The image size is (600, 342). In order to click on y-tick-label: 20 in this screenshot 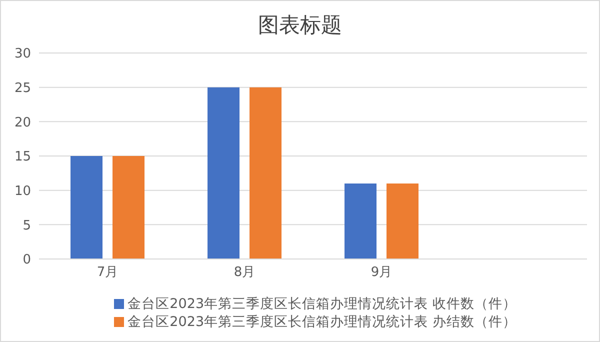, I will do `click(22, 122)`.